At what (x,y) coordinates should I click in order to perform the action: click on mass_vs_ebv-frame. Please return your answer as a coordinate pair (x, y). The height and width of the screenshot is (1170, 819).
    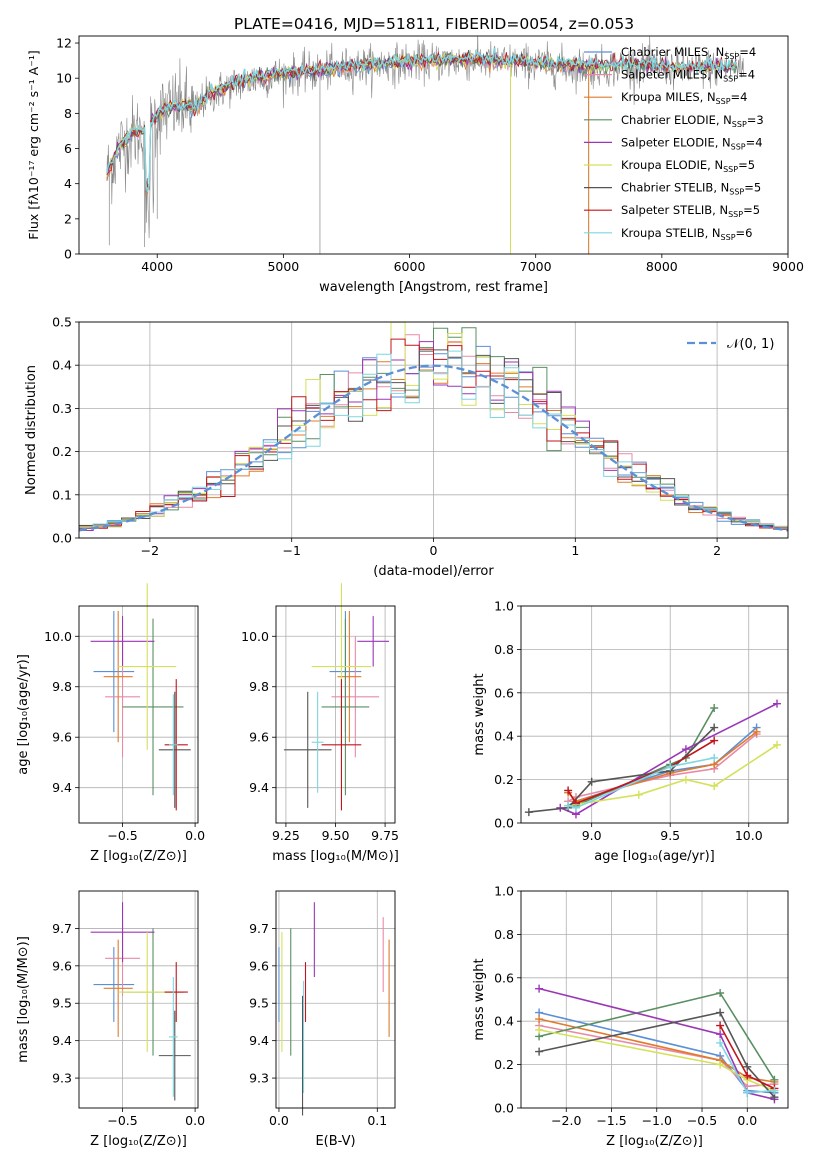
    Looking at the image, I should click on (335, 999).